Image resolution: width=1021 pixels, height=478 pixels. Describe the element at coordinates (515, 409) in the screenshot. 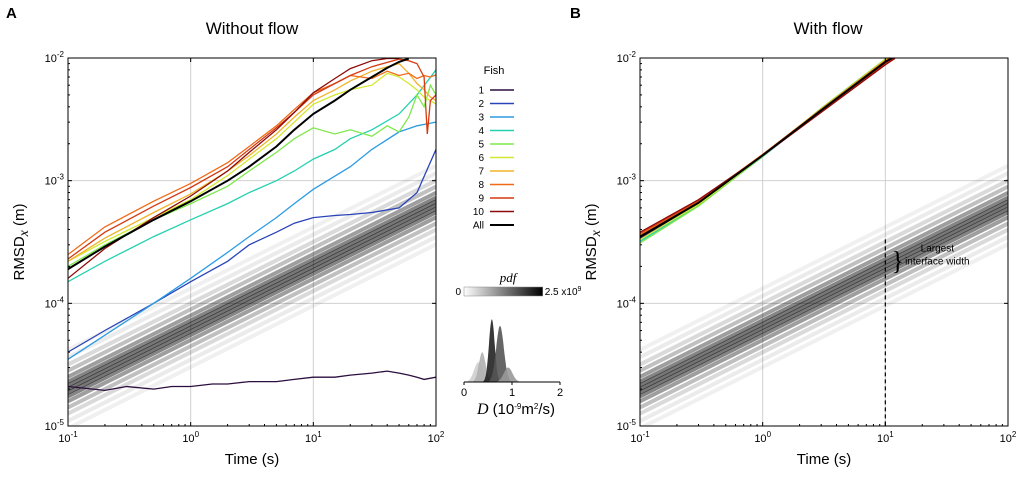

I see `inset-x-label: D (10-9m2/s)` at that location.